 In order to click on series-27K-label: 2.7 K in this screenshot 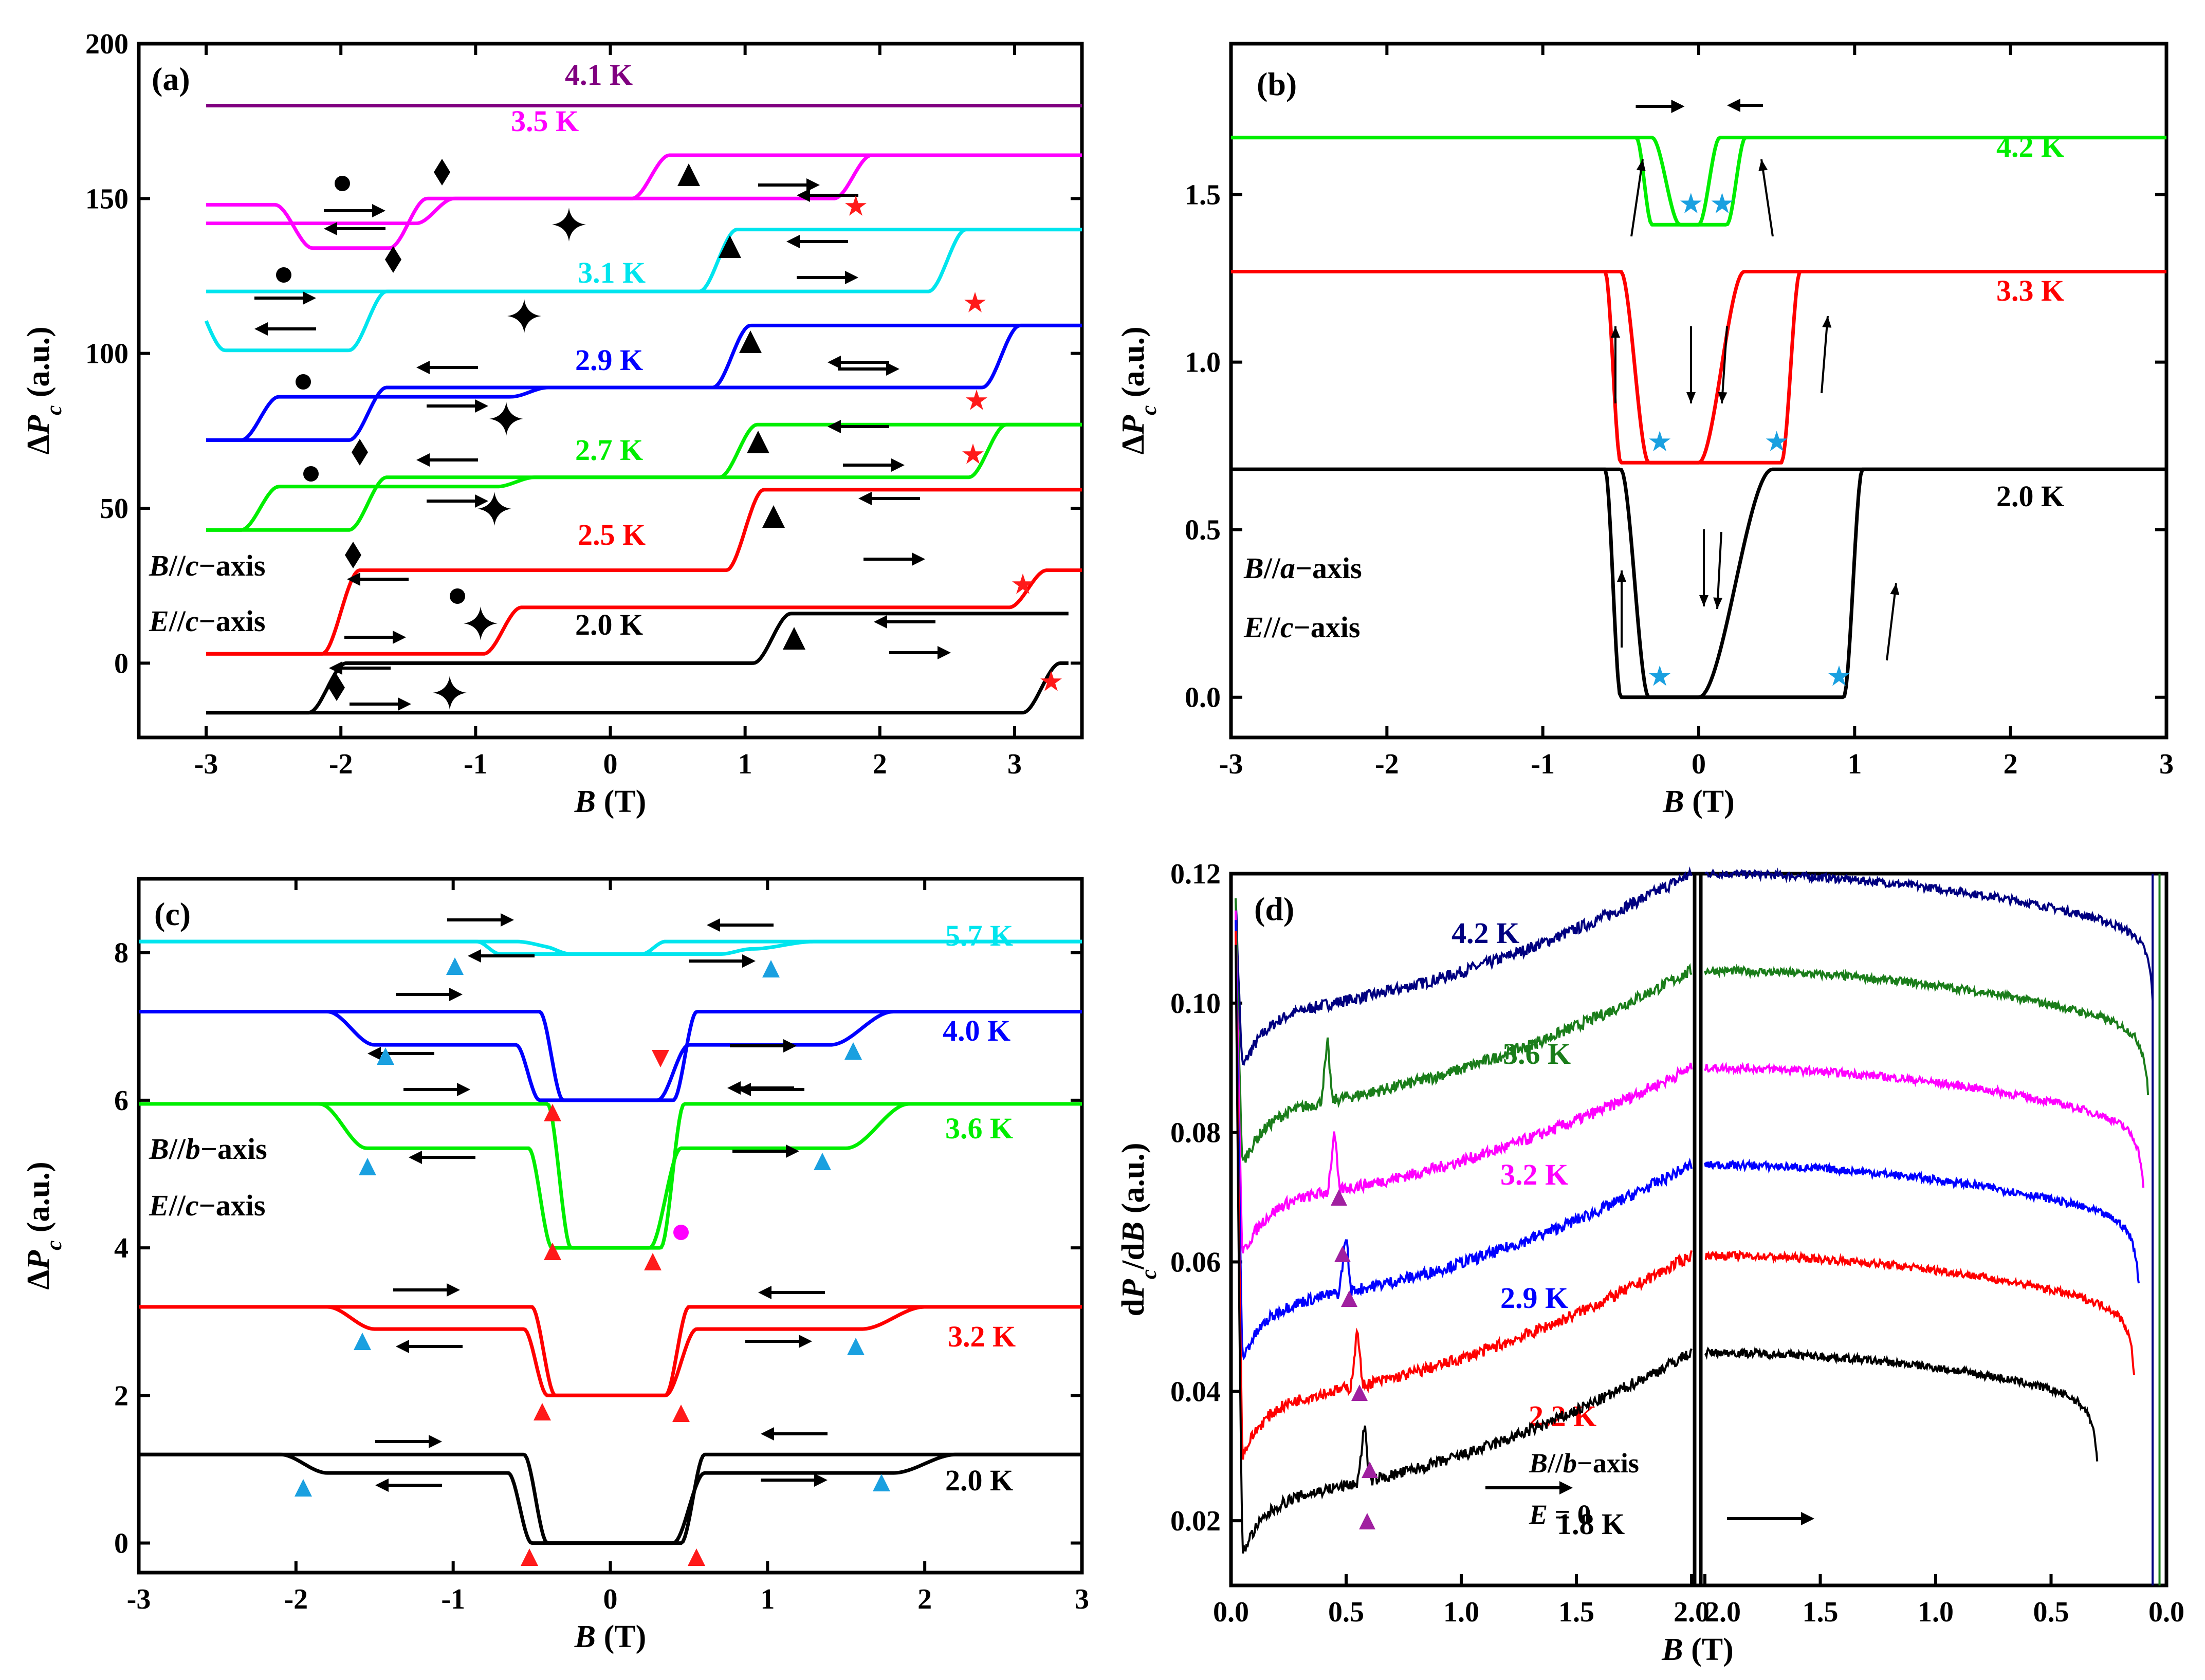, I will do `click(609, 450)`.